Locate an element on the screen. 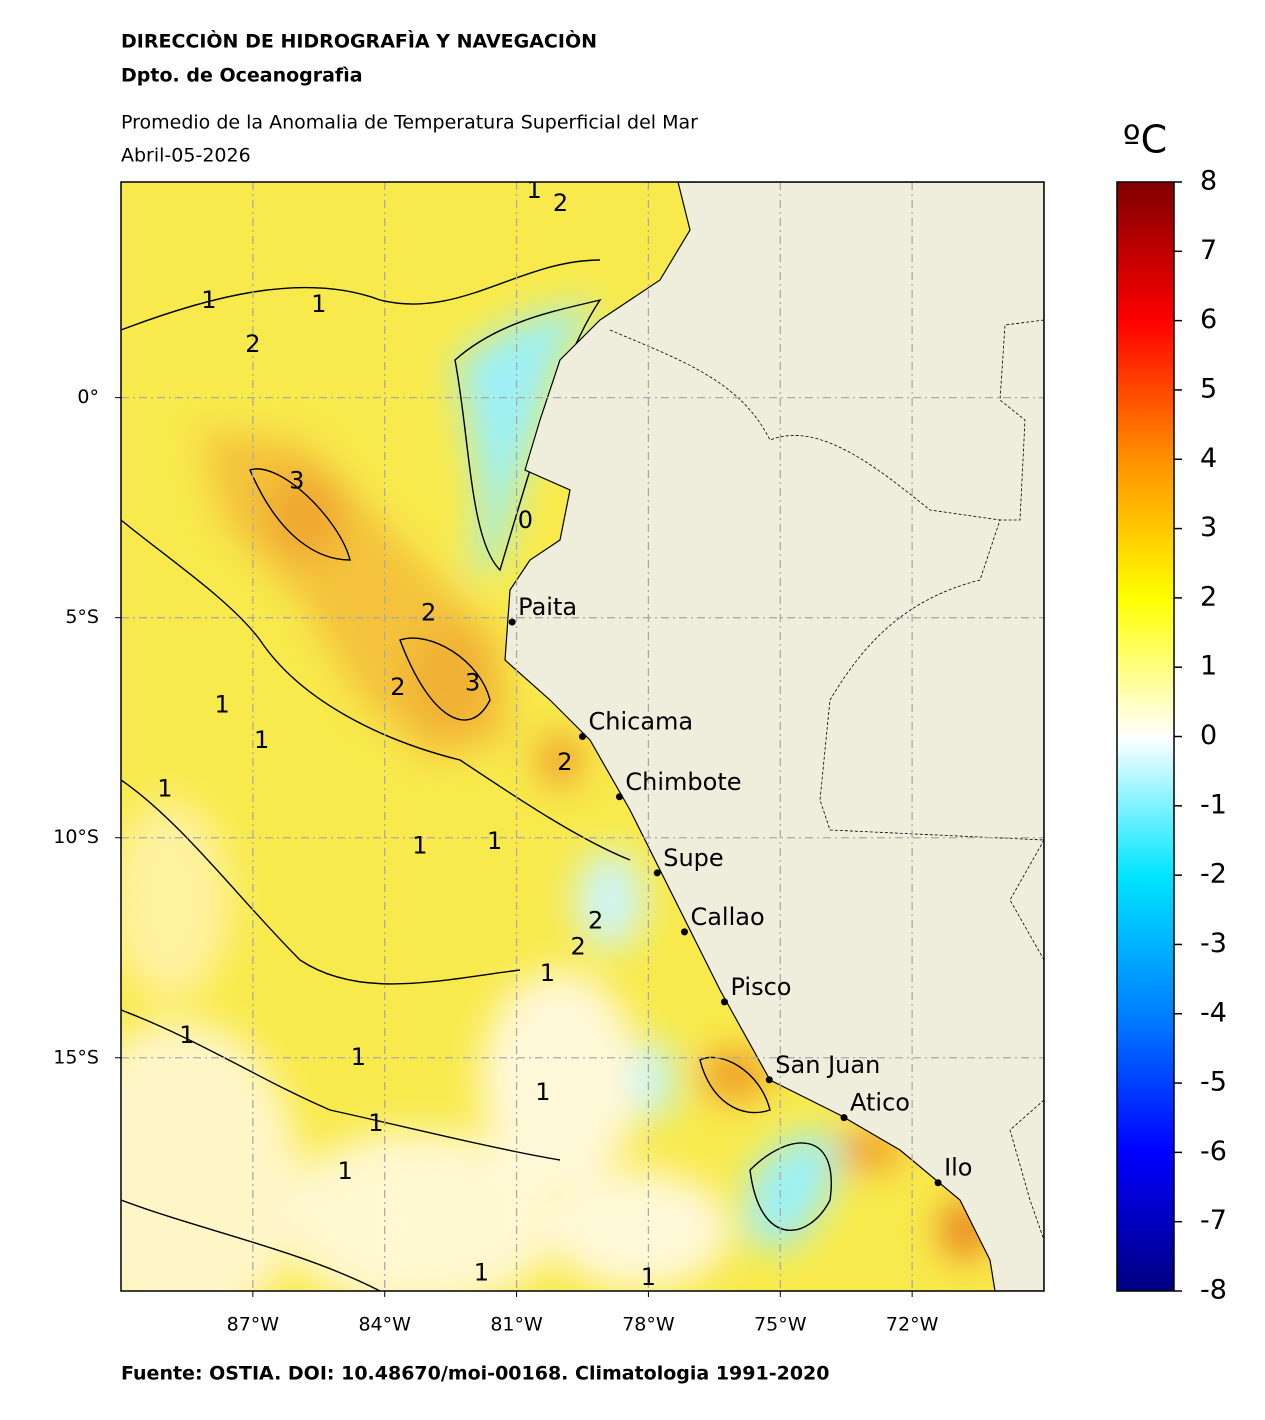 The image size is (1265, 1420). colorbar-tick-label: 7 is located at coordinates (1208, 250).